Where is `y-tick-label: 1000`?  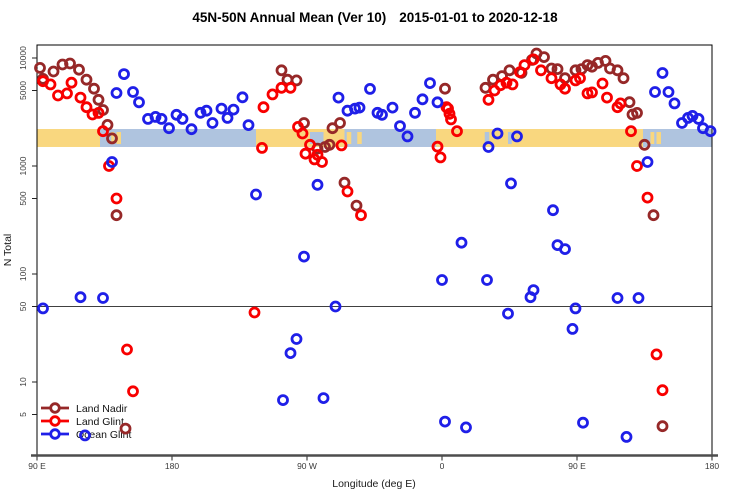 y-tick-label: 1000 is located at coordinates (23, 165).